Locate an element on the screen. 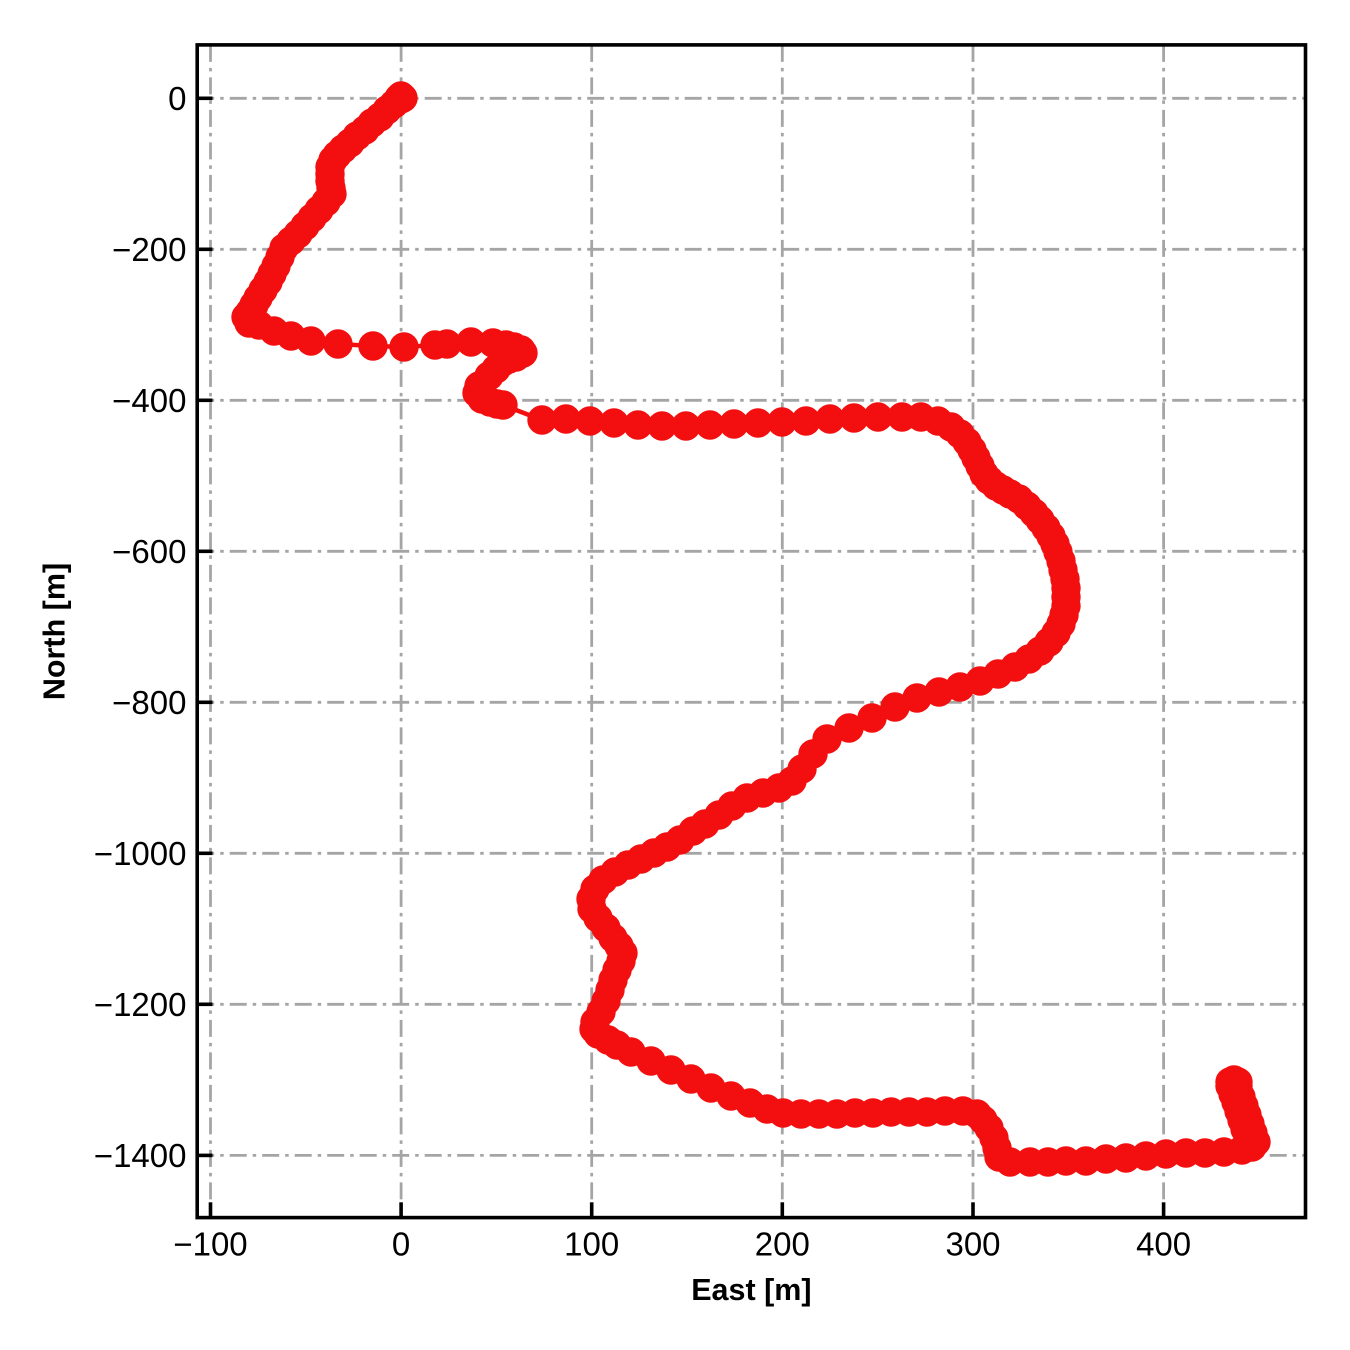  svg-text: North [m] is located at coordinates (55, 631).